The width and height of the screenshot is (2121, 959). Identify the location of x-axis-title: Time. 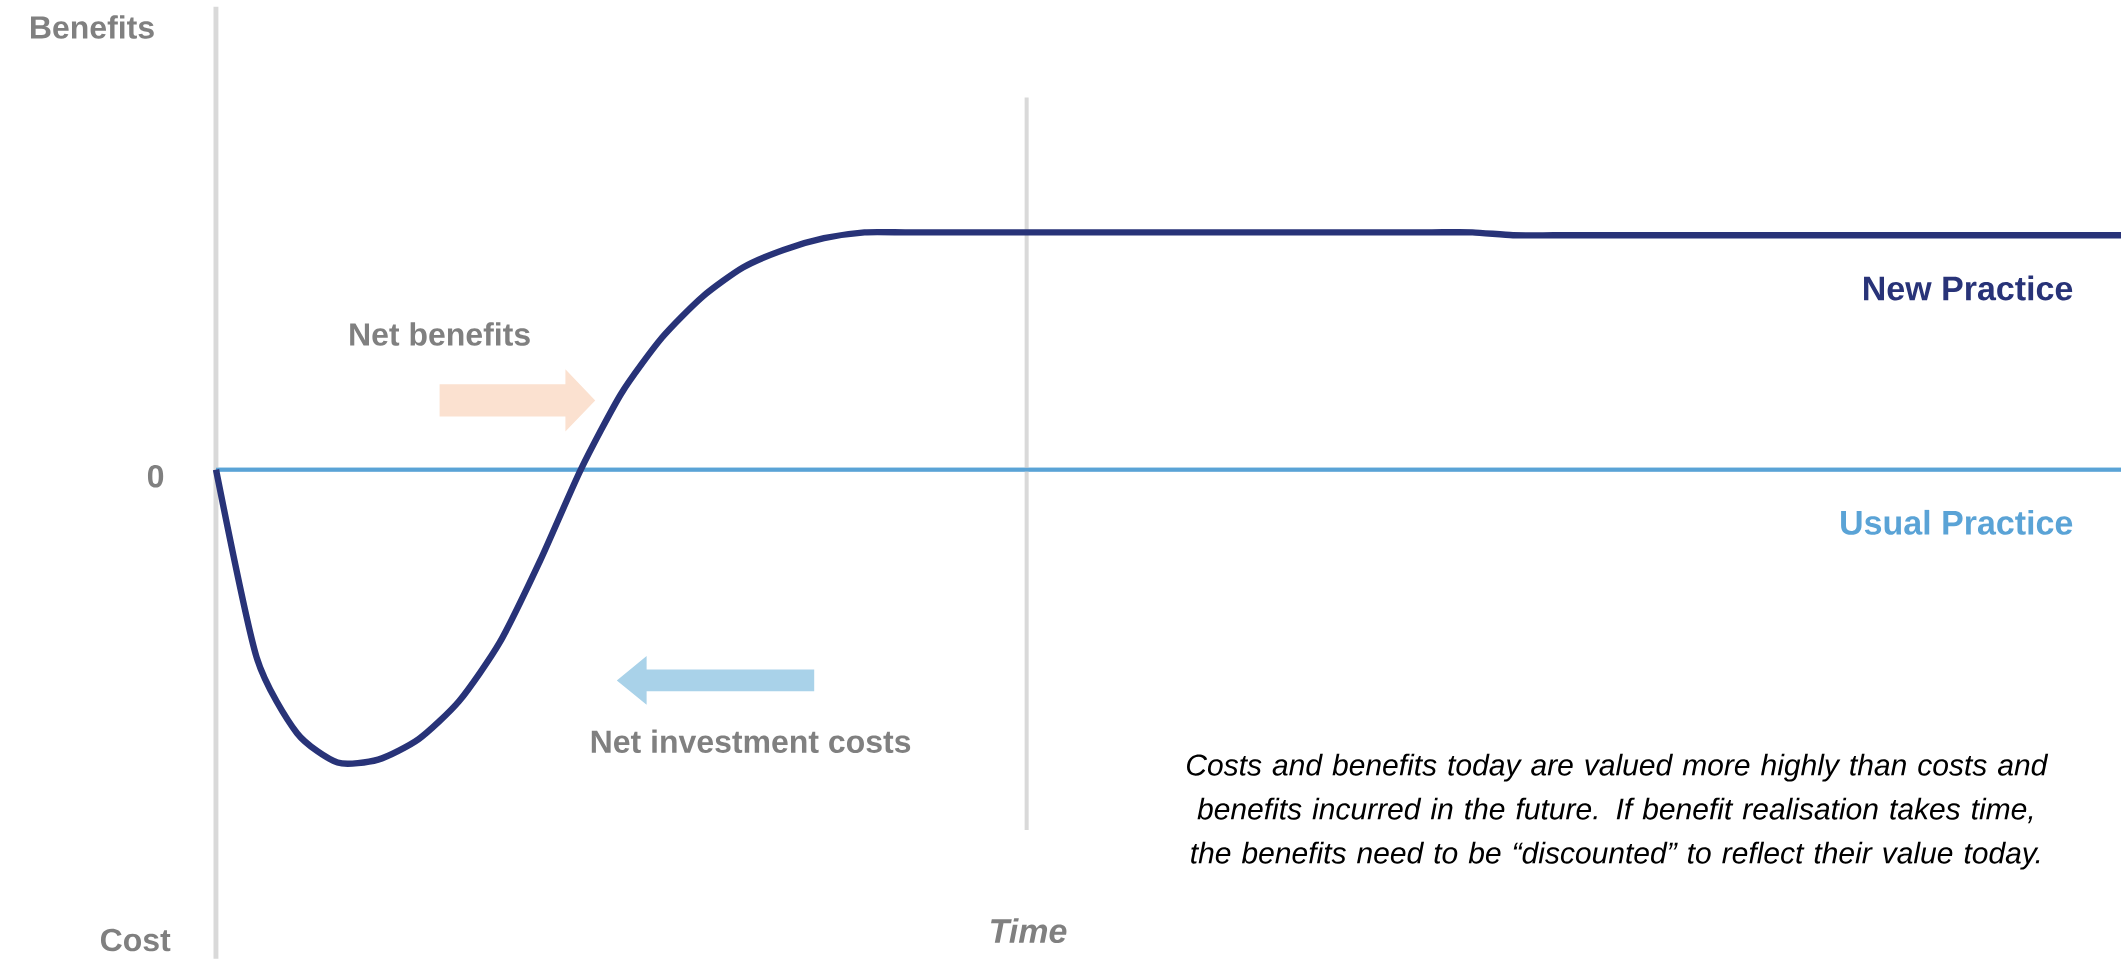
(1029, 931).